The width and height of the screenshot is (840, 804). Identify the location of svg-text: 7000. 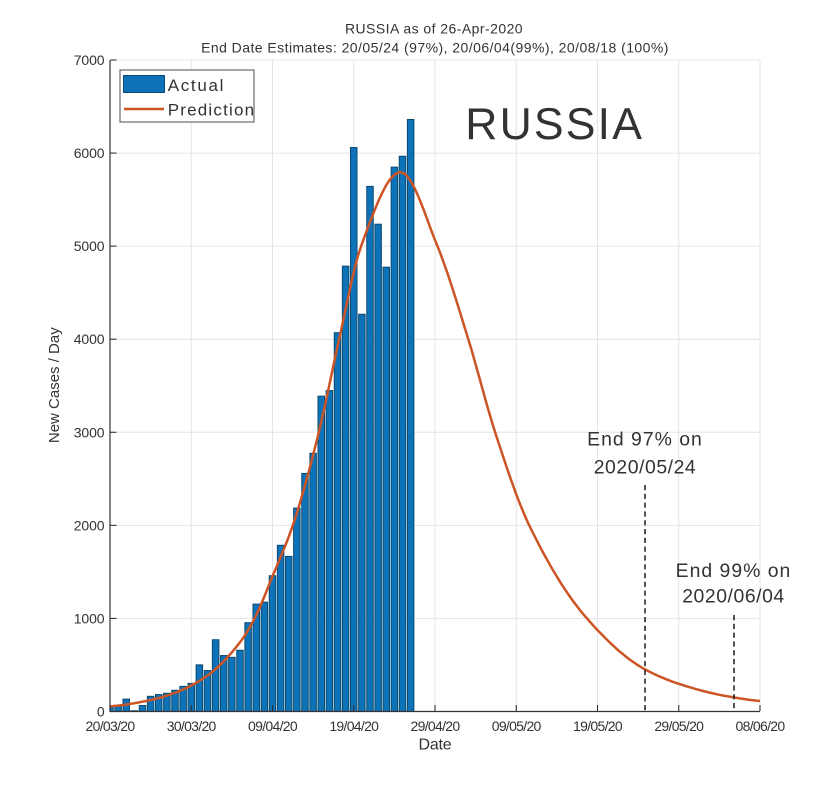
(89, 60).